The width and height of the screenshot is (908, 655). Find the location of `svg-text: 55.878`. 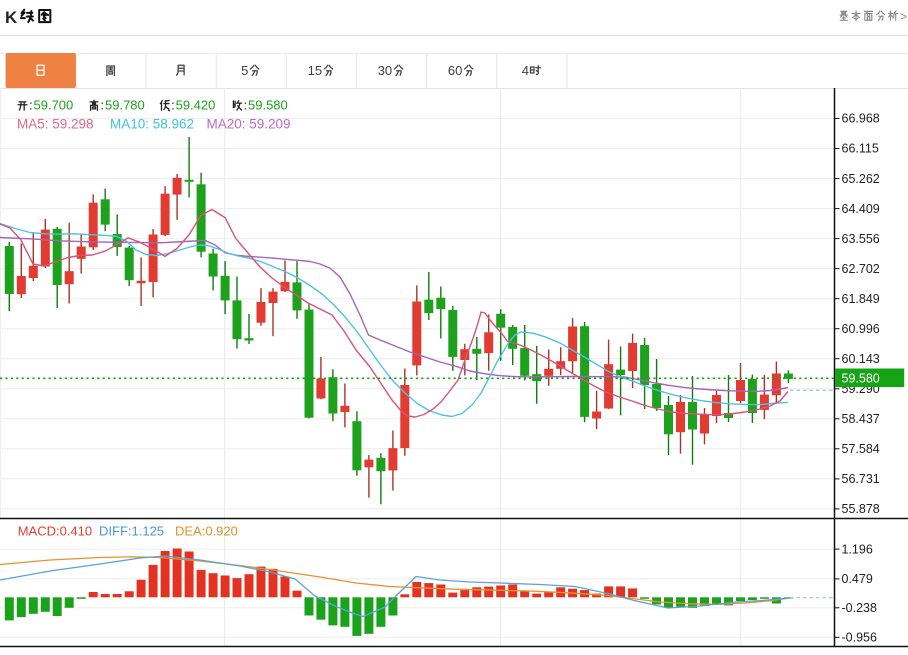

svg-text: 55.878 is located at coordinates (861, 509).